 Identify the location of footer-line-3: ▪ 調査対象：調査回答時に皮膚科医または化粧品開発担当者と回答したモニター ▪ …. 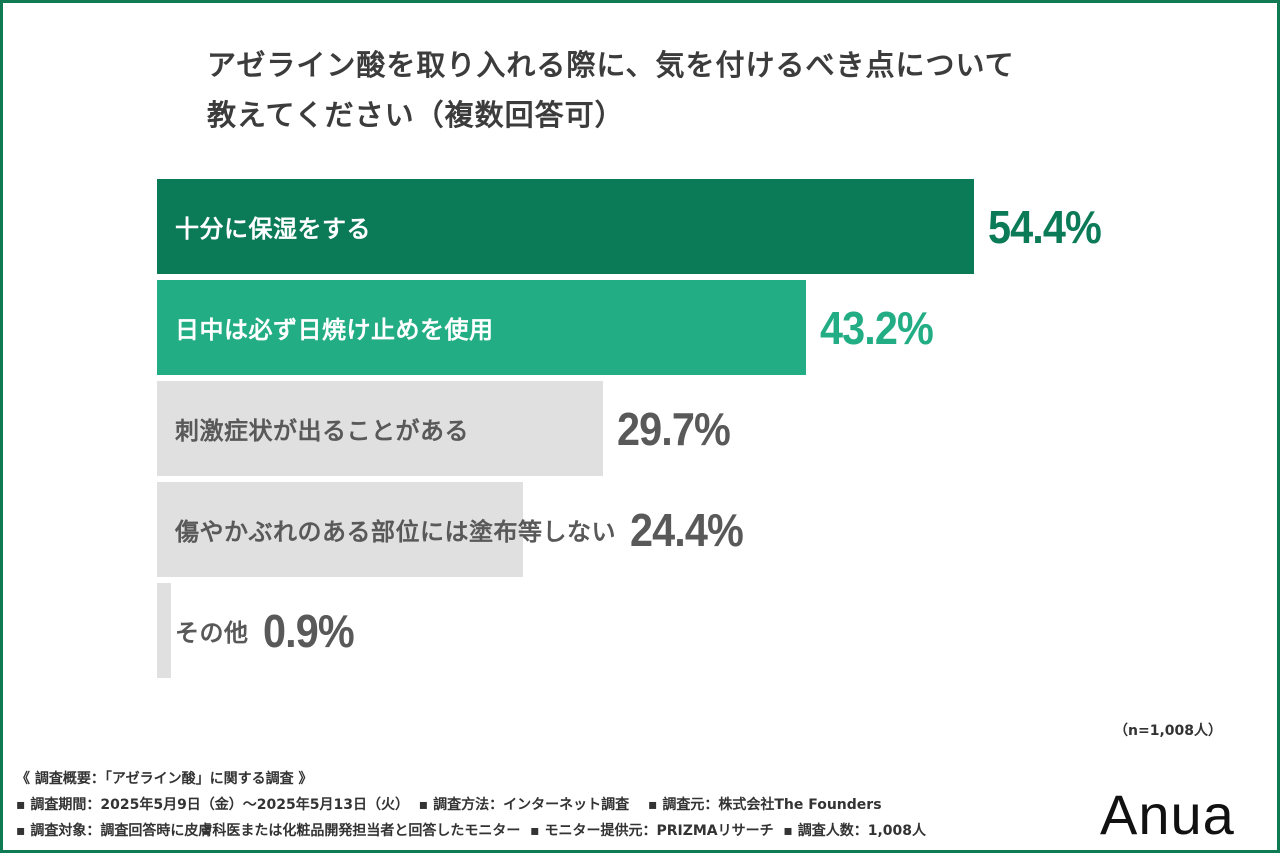
(471, 831).